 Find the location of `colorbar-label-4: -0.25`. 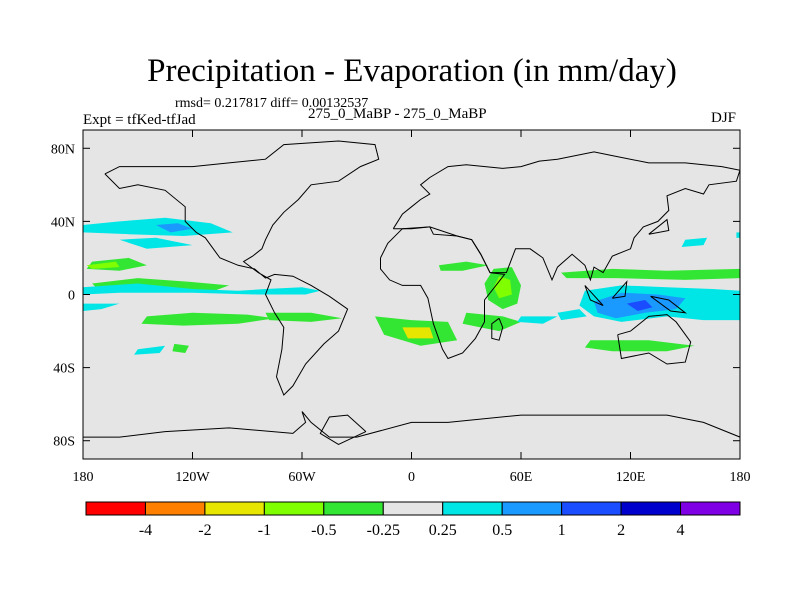

colorbar-label-4: -0.25 is located at coordinates (383, 530).